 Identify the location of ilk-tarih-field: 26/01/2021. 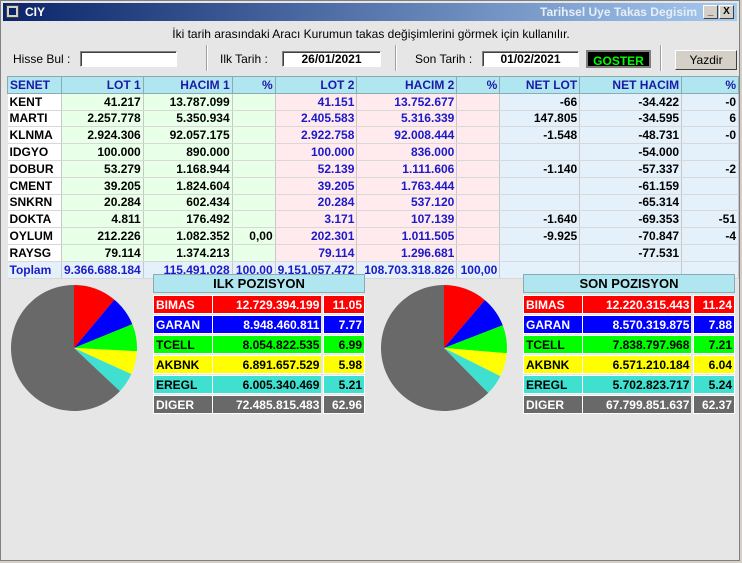
(331, 59).